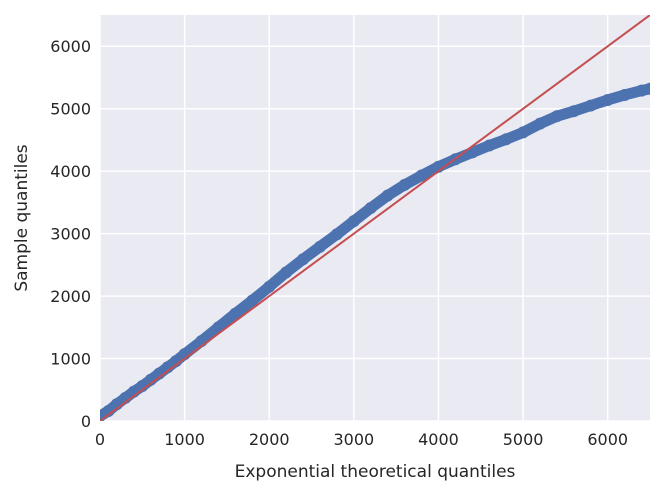  Describe the element at coordinates (70, 171) in the screenshot. I see `y-tick-label: 4000` at that location.